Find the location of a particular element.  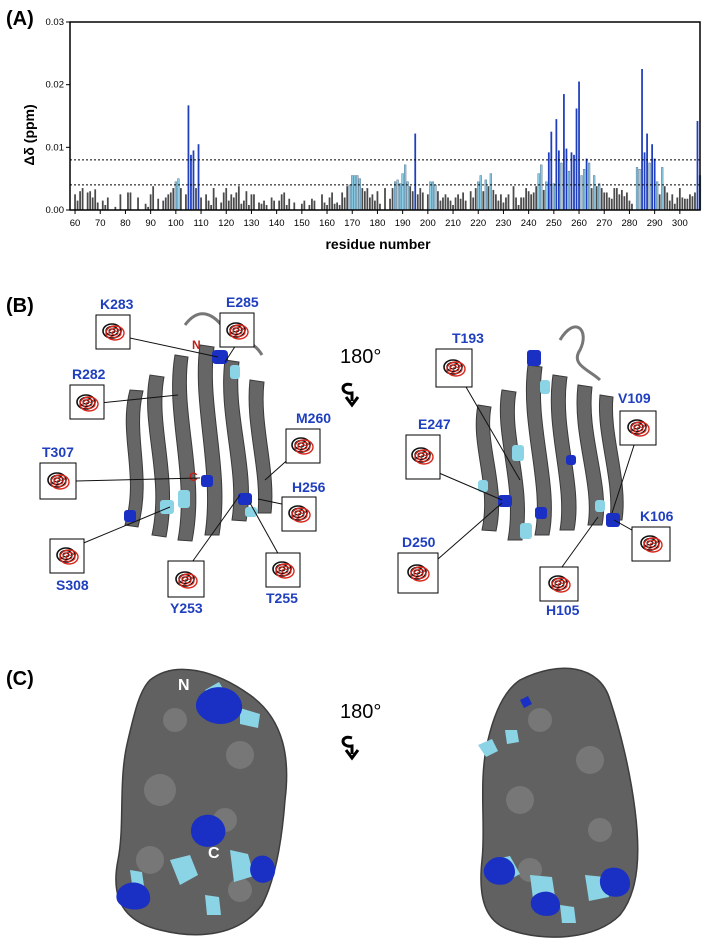

x-tick-label: 130 is located at coordinates (252, 223).